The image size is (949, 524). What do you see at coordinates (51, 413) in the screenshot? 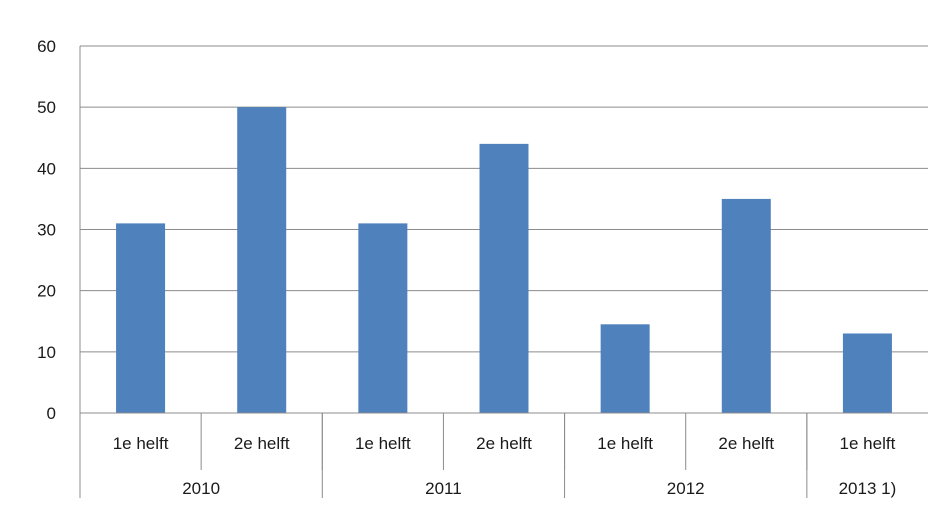
I see `y-tick-label: 0` at bounding box center [51, 413].